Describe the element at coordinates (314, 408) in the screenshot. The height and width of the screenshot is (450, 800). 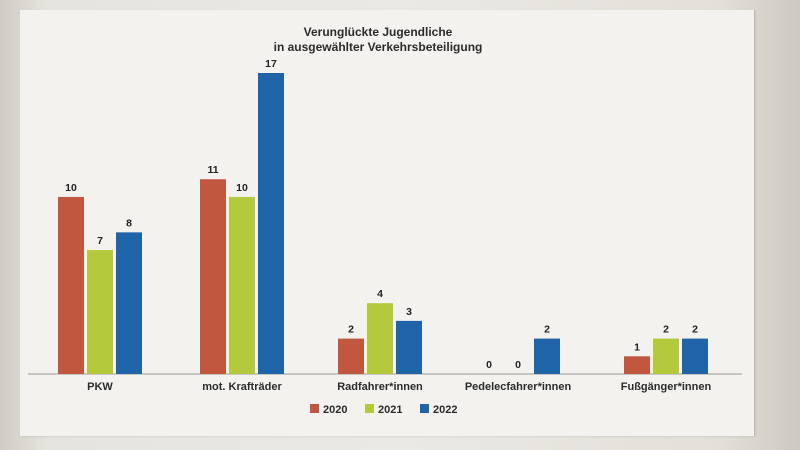
I see `legend-swatch-2020` at that location.